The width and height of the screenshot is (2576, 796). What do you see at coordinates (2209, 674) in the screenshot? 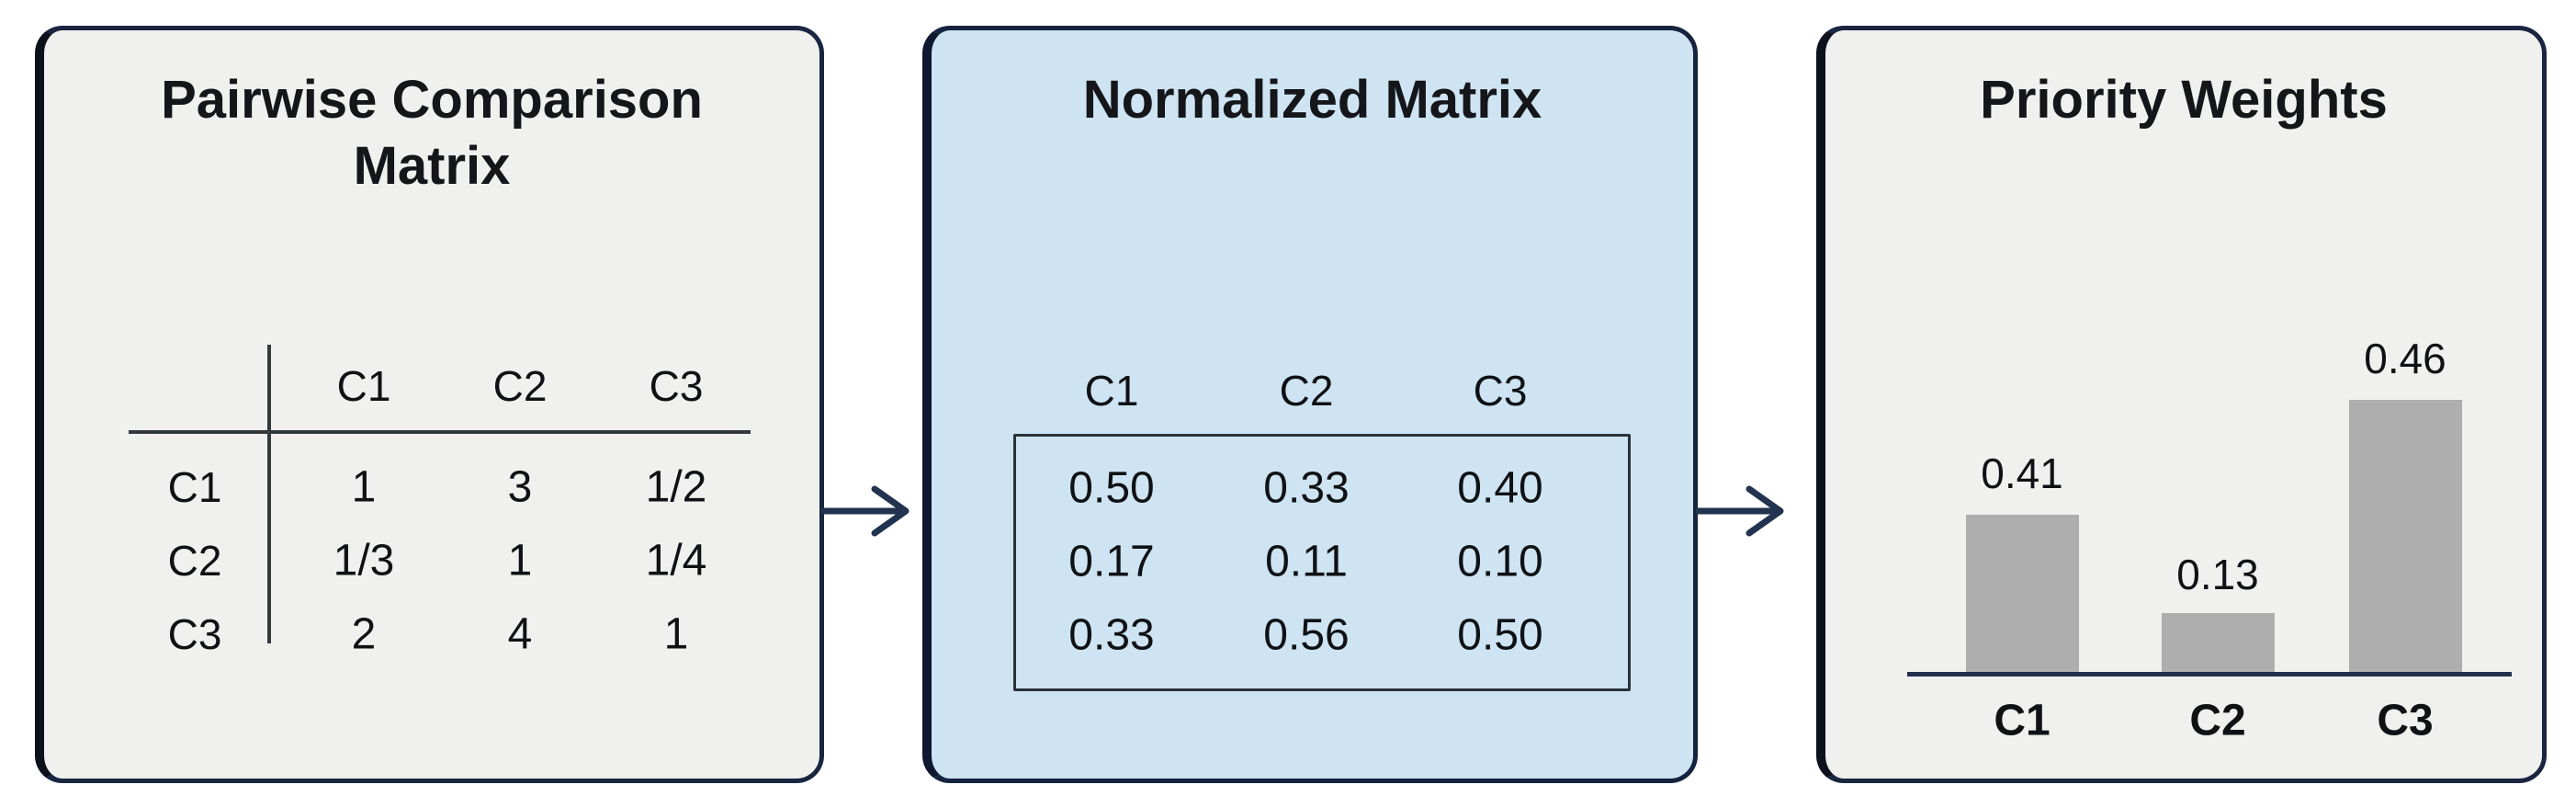
I see `x-axis-line` at bounding box center [2209, 674].